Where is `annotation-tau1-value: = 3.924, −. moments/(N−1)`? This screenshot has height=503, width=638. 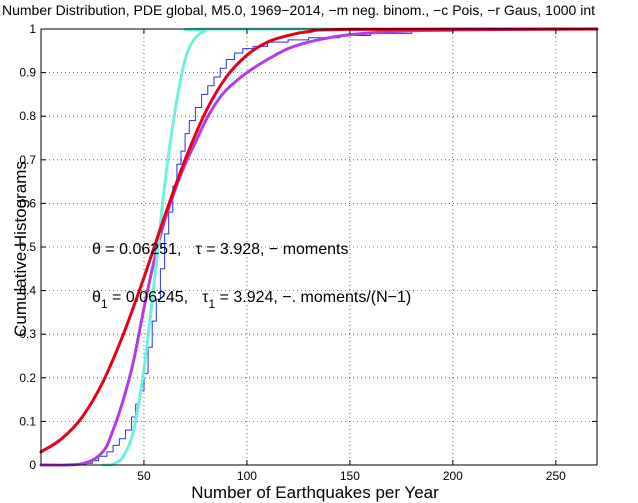
annotation-tau1-value: = 3.924, −. moments/(N−1) is located at coordinates (313, 297).